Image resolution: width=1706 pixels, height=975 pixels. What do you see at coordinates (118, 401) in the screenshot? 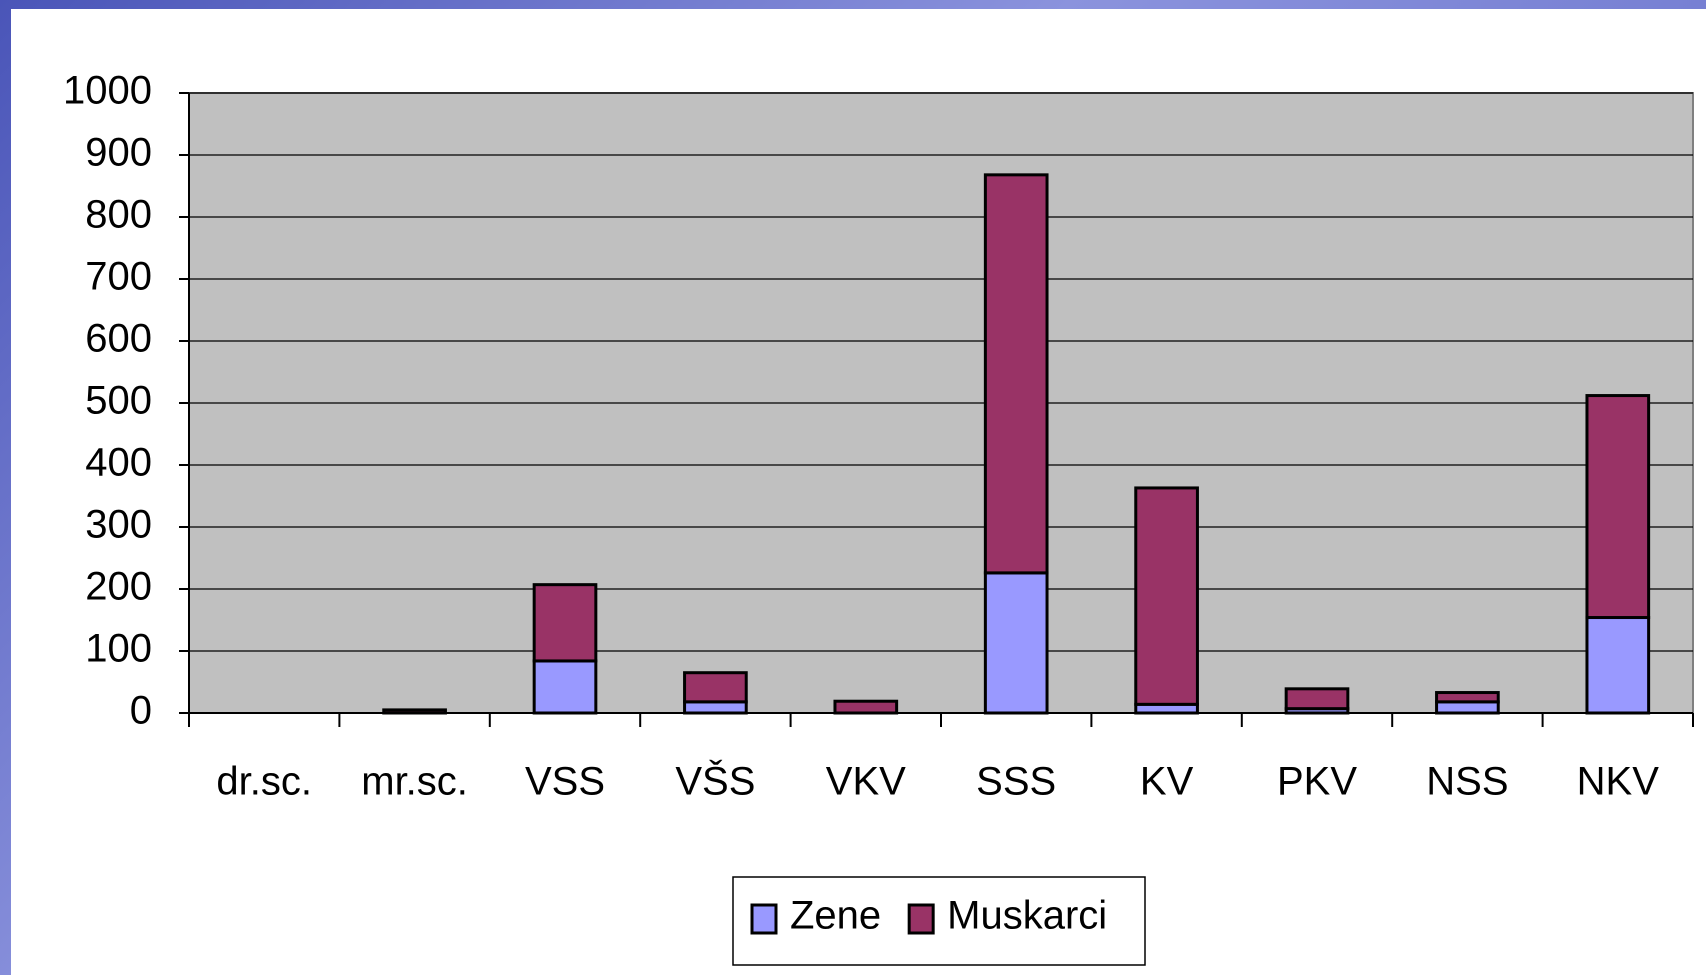
I see `y-tick-label: 500` at bounding box center [118, 401].